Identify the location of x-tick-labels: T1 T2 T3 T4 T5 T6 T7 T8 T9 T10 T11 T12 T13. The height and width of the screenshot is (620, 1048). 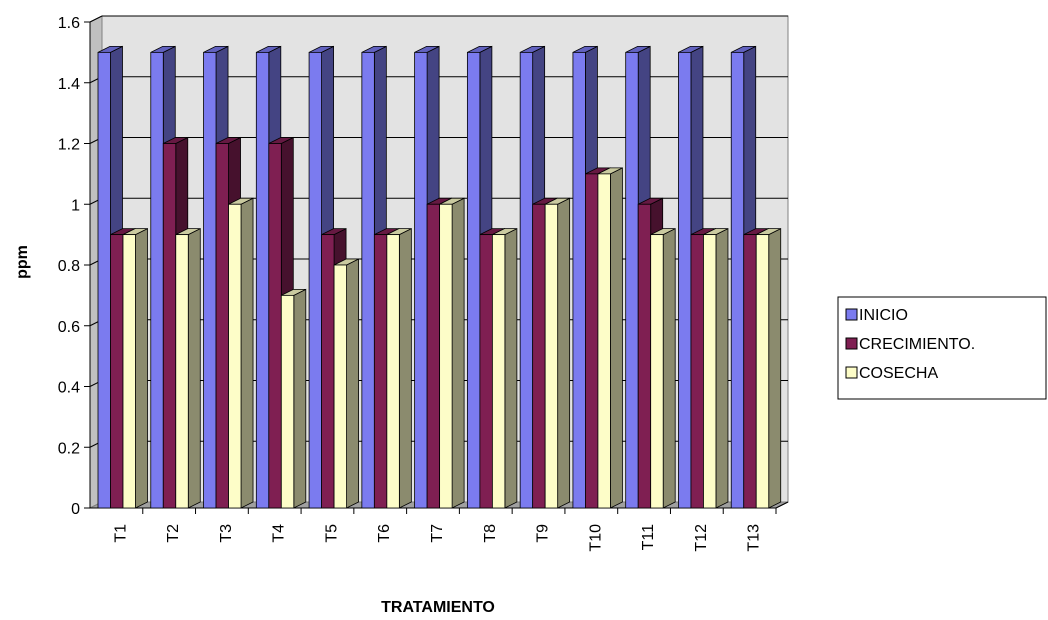
(437, 538).